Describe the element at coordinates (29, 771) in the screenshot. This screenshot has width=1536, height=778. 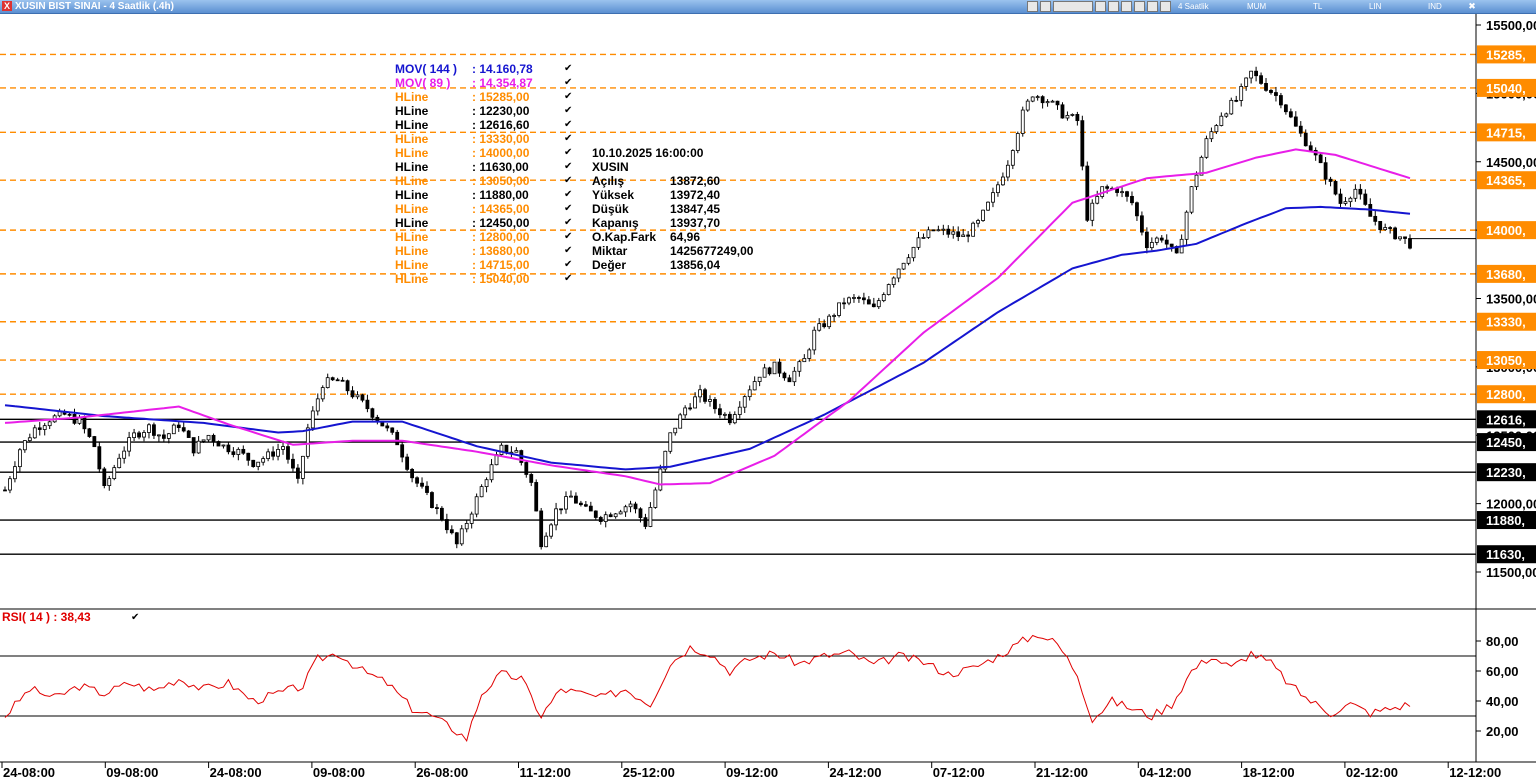
I see `time-tick-label: 24-08:00` at that location.